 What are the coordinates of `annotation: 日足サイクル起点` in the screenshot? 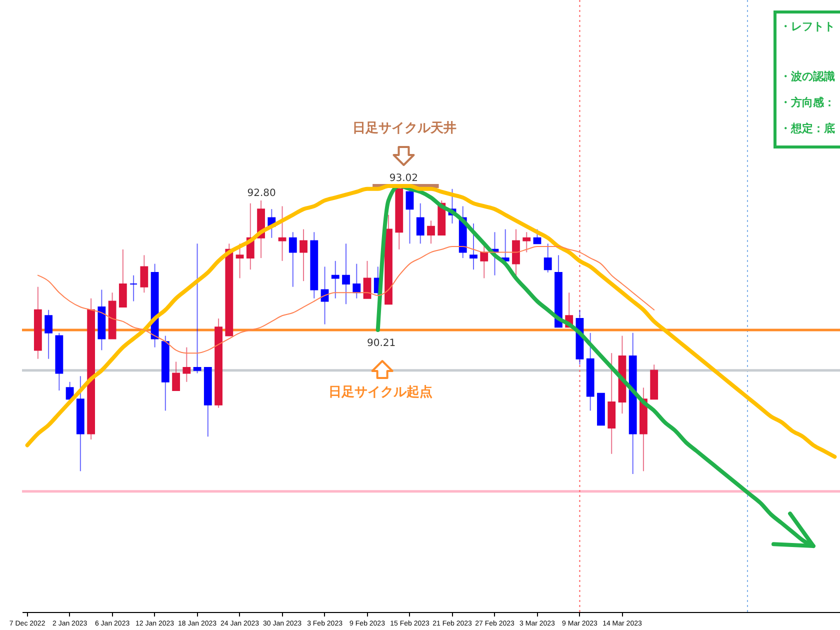 It's located at (380, 392).